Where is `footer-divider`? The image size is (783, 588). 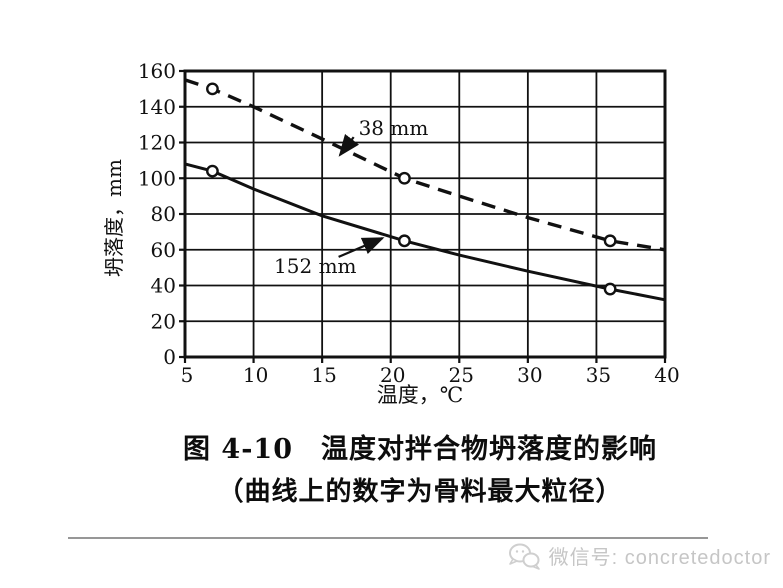 footer-divider is located at coordinates (388, 538).